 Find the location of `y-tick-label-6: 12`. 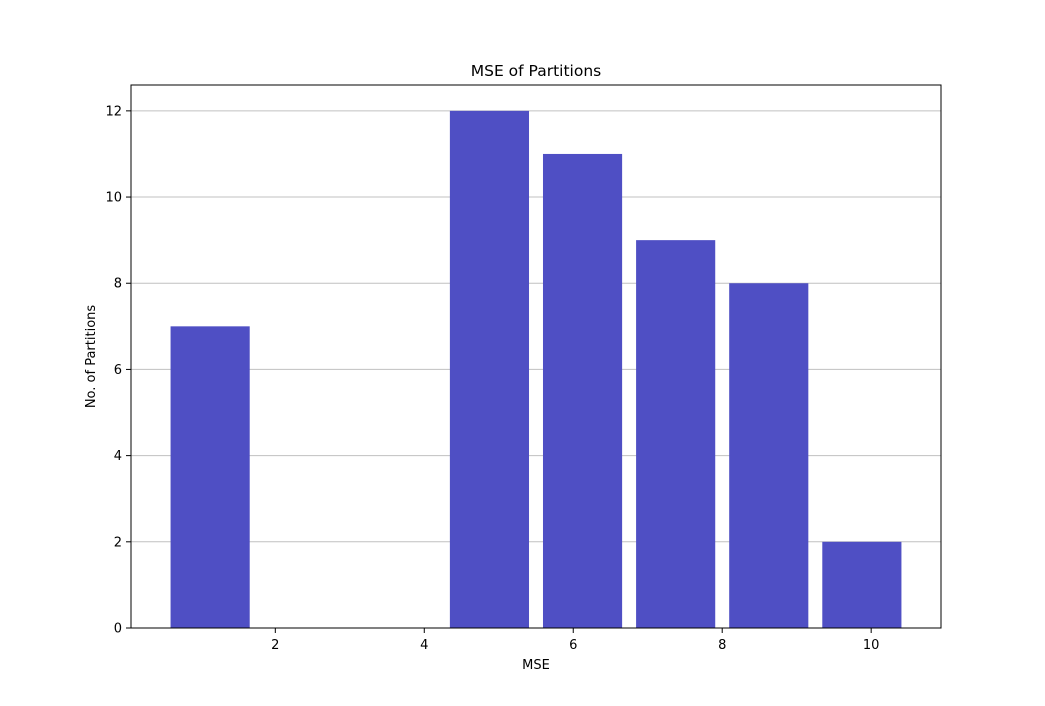

y-tick-label-6: 12 is located at coordinates (113, 111).